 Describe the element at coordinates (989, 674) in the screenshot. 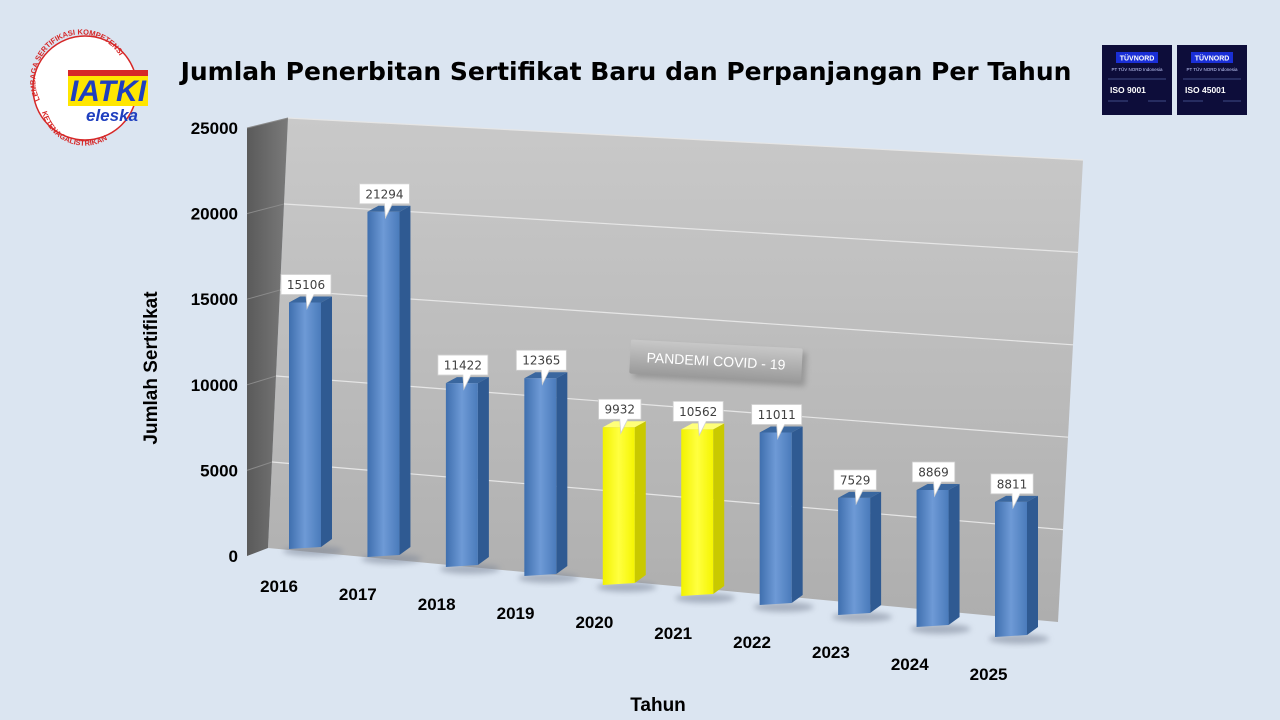

I see `x-tick-label: 2025` at that location.